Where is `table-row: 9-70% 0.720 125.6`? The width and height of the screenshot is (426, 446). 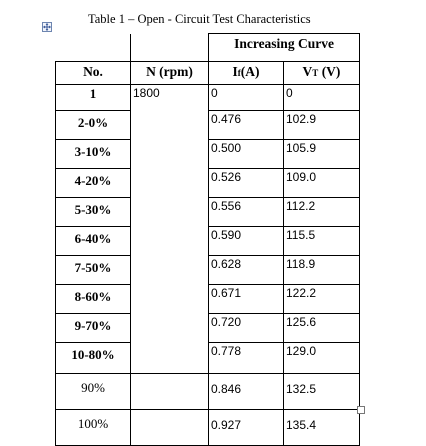
table-row: 9-70% 0.720 125.6 is located at coordinates (207, 328).